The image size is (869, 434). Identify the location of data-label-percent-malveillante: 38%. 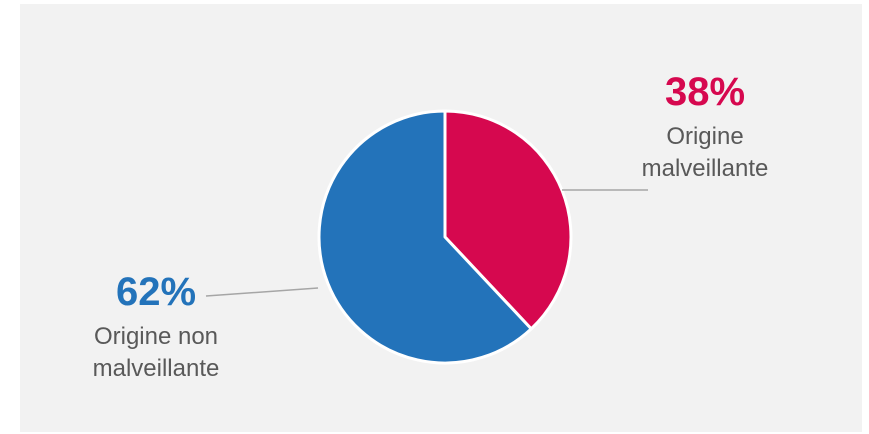
(705, 92).